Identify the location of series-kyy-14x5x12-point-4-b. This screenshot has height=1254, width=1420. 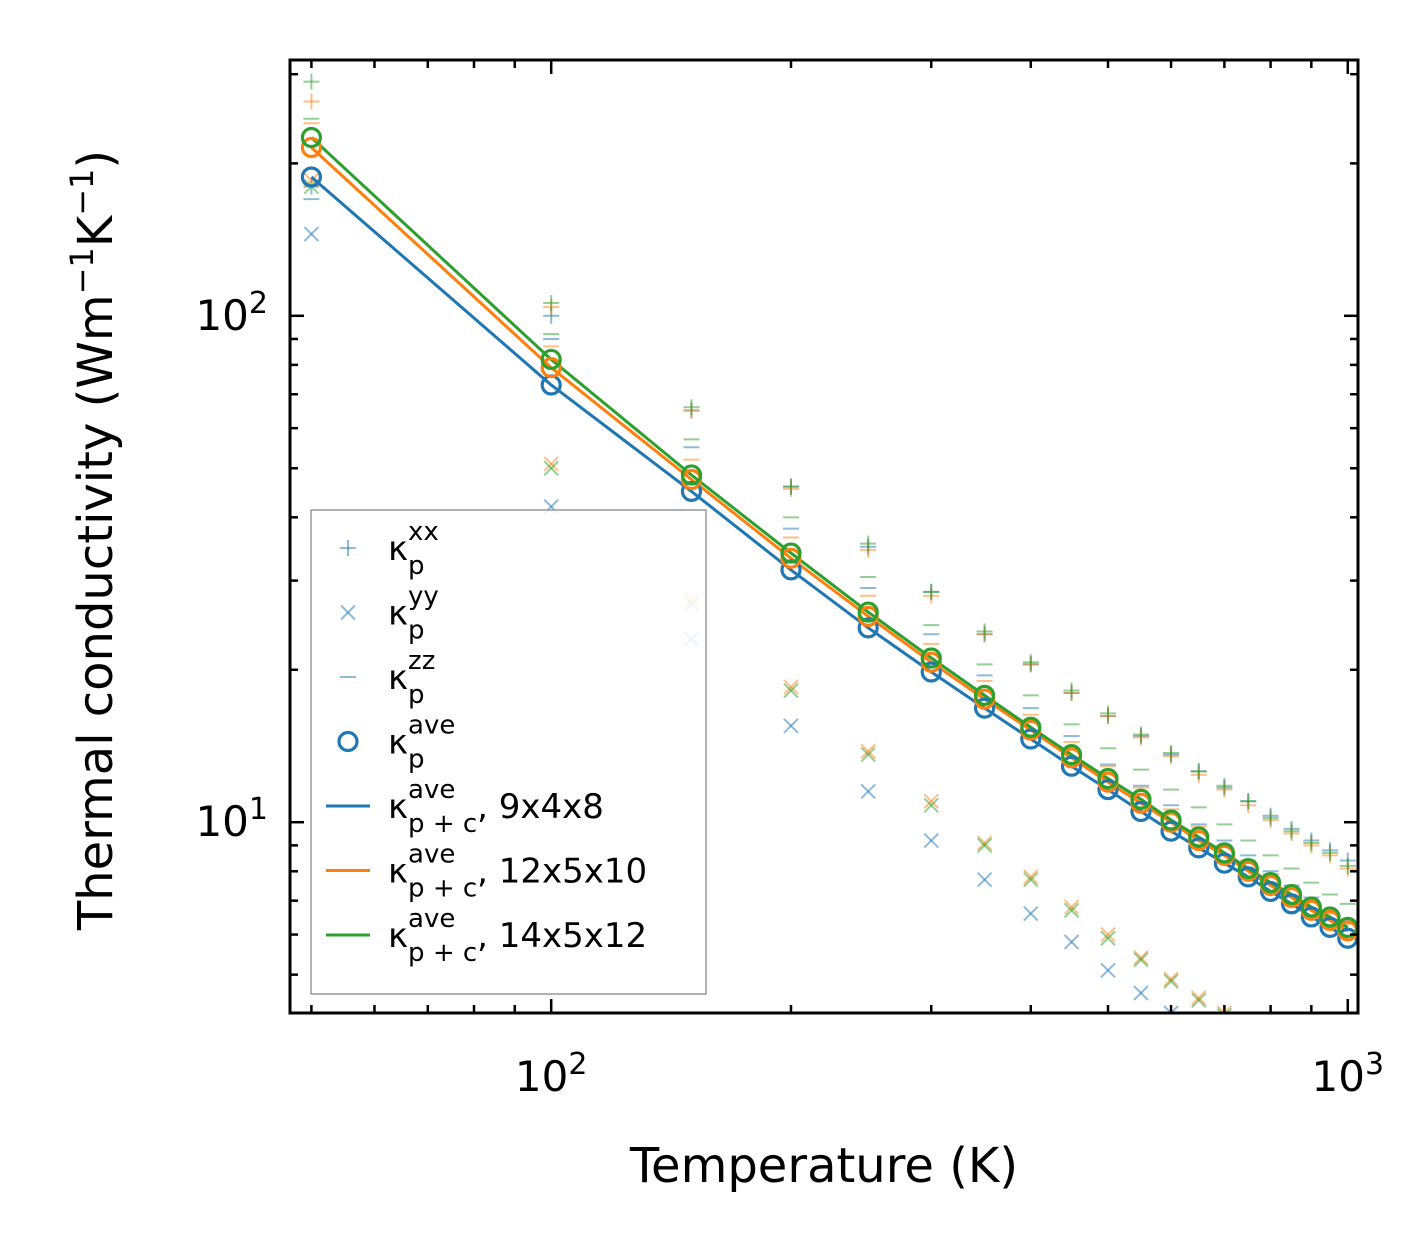
(868, 754).